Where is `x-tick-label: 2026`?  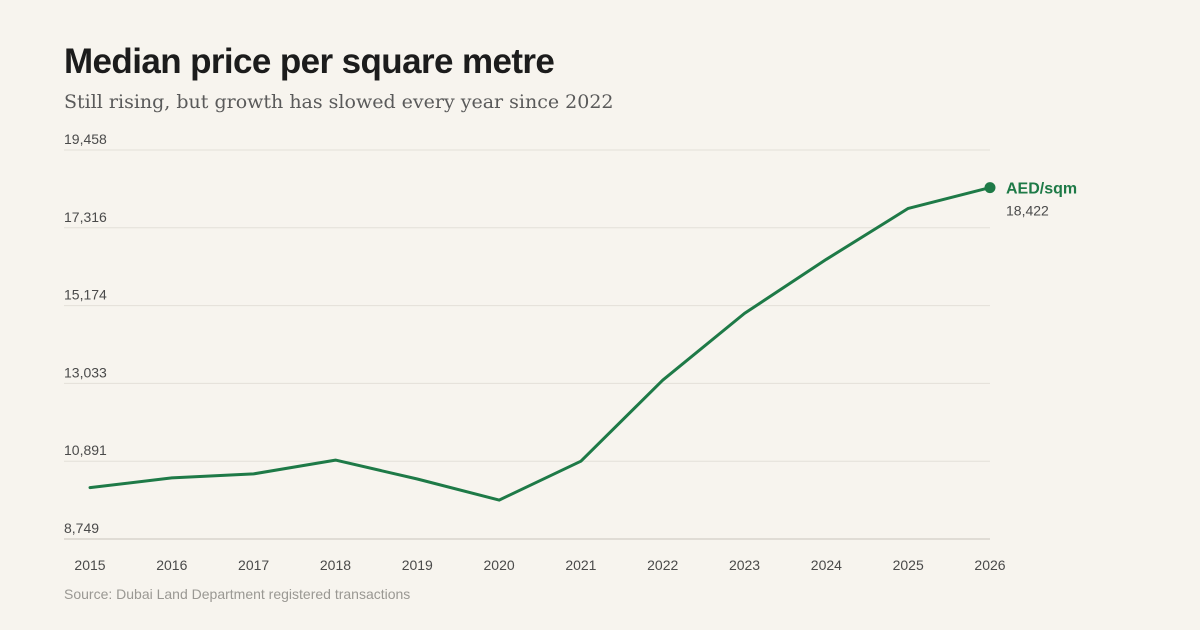 x-tick-label: 2026 is located at coordinates (989, 565).